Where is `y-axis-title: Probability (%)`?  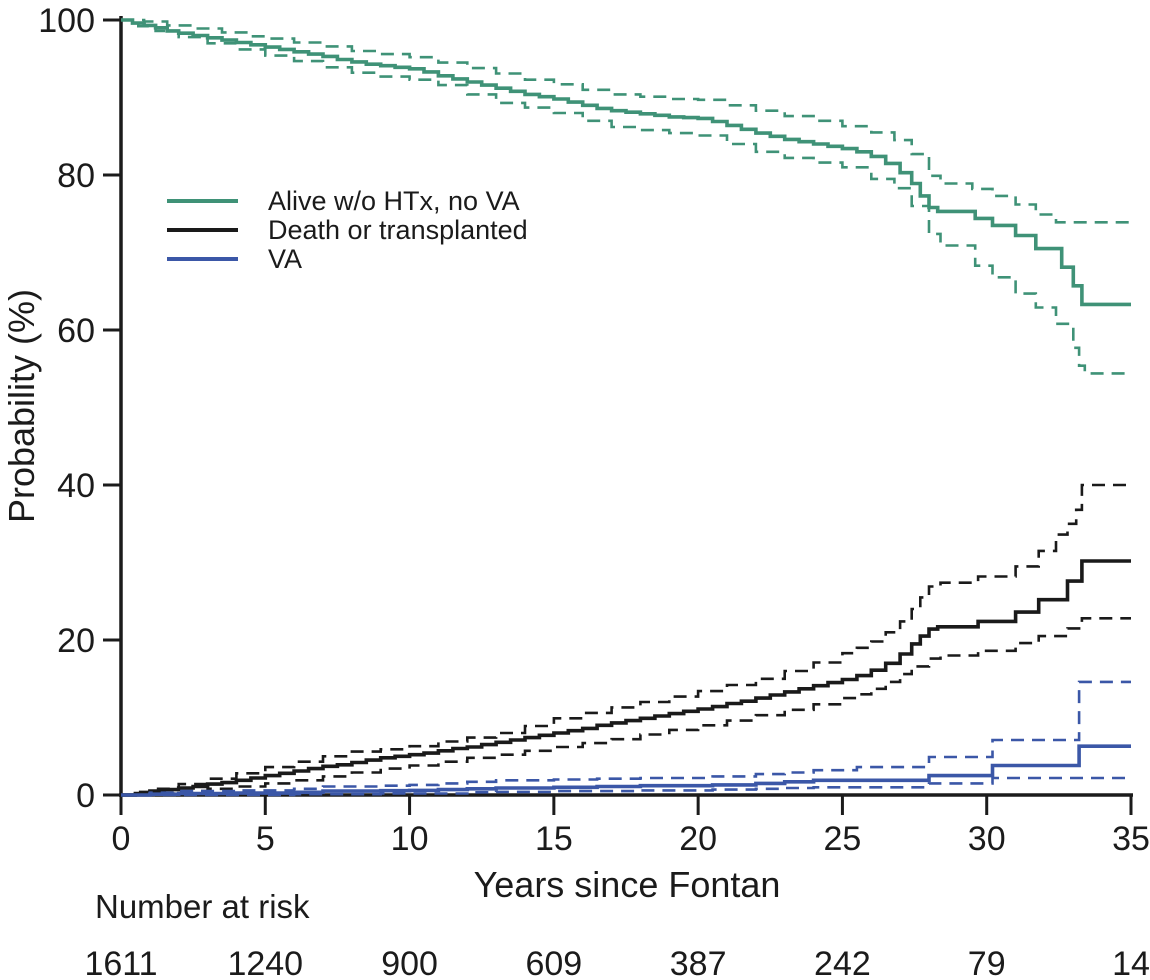 y-axis-title: Probability (%) is located at coordinates (21, 406).